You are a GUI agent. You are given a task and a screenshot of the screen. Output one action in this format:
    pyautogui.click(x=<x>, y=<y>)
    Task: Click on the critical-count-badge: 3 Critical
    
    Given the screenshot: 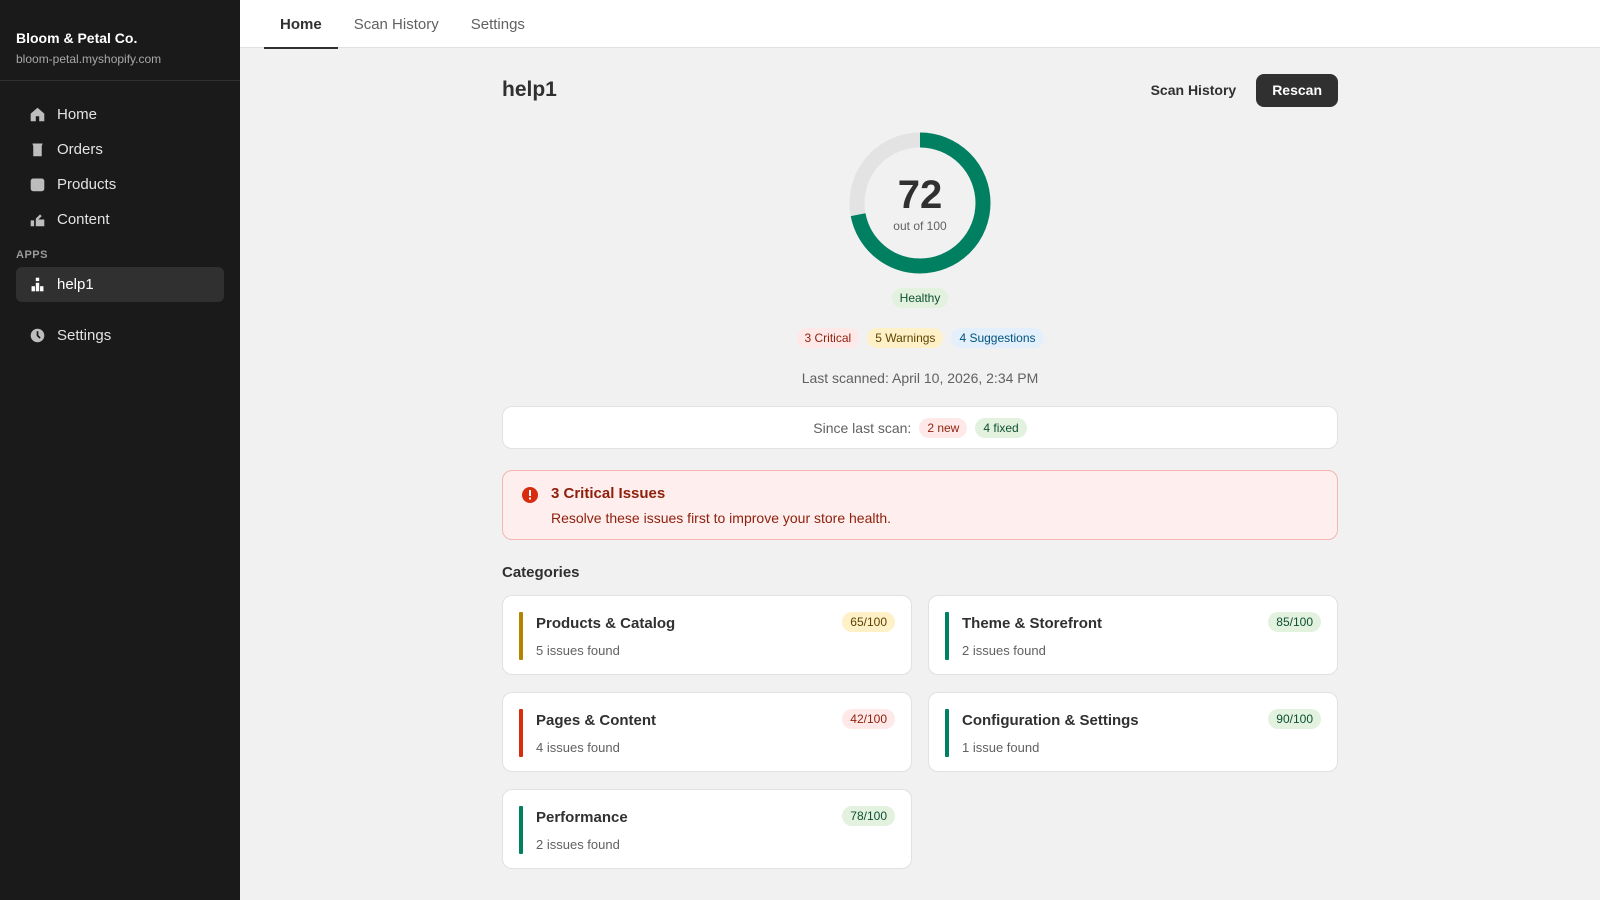 What is the action you would take?
    pyautogui.click(x=828, y=338)
    